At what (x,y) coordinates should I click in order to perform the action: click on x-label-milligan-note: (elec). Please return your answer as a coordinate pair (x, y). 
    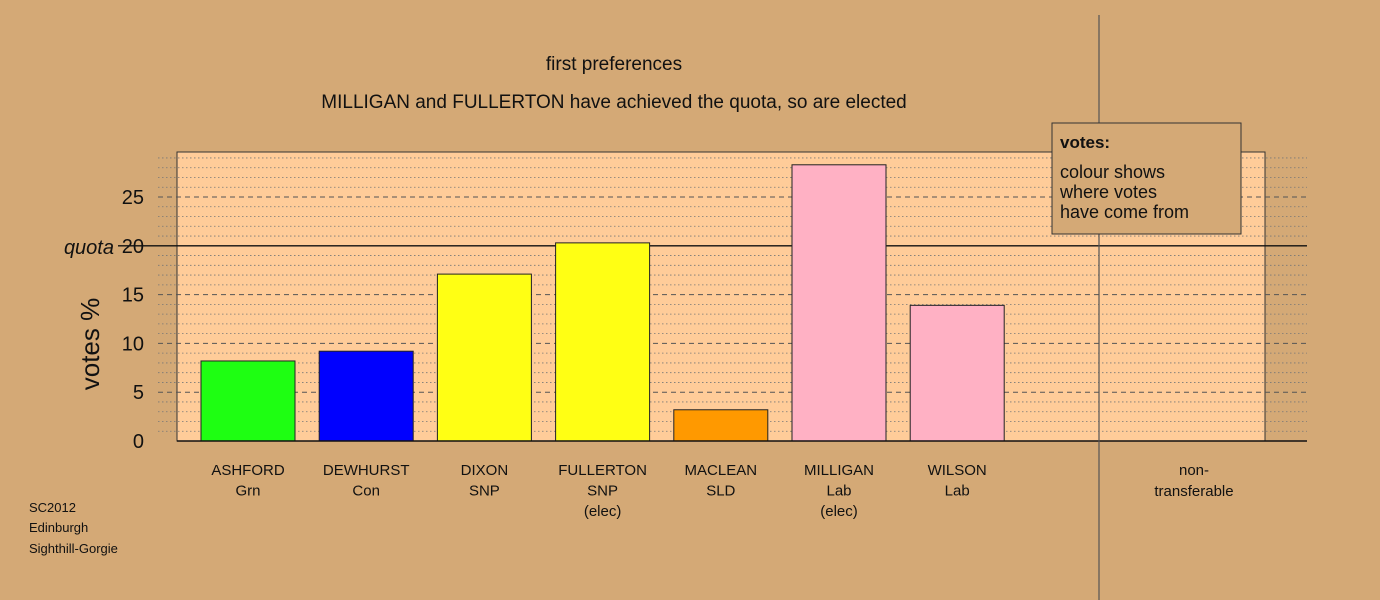
    Looking at the image, I should click on (839, 511).